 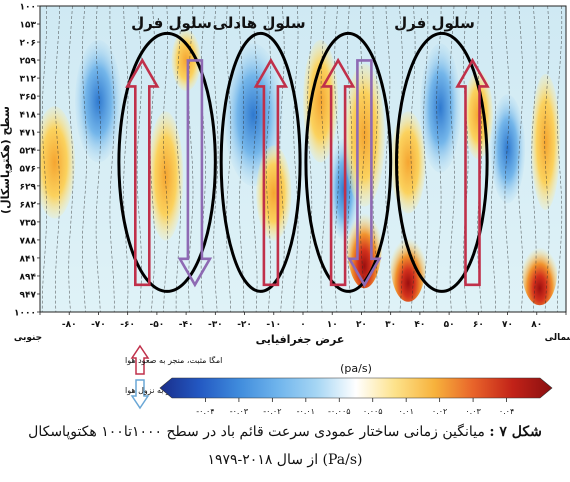 What do you see at coordinates (215, 325) in the screenshot?
I see `x-tick-label: -۳۰` at bounding box center [215, 325].